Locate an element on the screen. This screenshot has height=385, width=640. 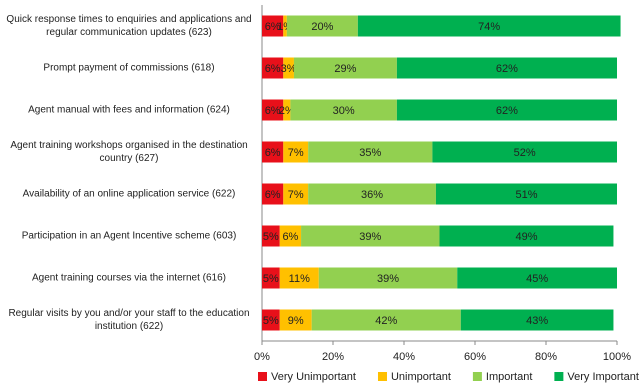
x-tick-label: 80% is located at coordinates (546, 357).